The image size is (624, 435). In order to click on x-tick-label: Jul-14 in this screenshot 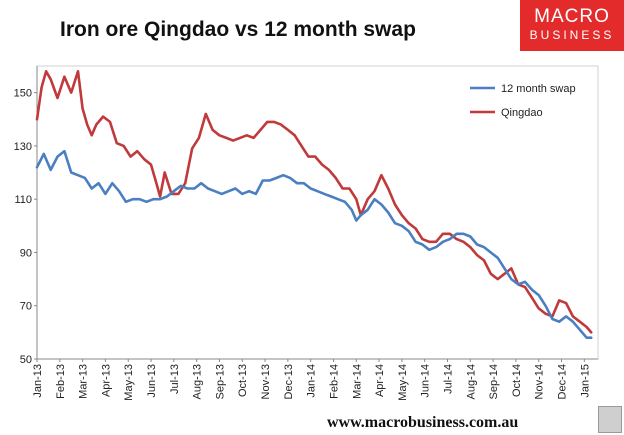, I will do `click(448, 379)`.